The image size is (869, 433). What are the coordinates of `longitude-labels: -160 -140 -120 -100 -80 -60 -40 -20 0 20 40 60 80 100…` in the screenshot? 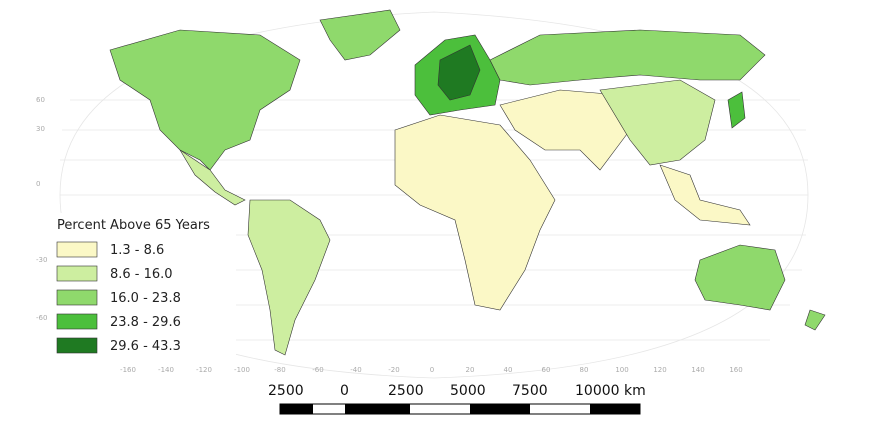 It's located at (431, 370).